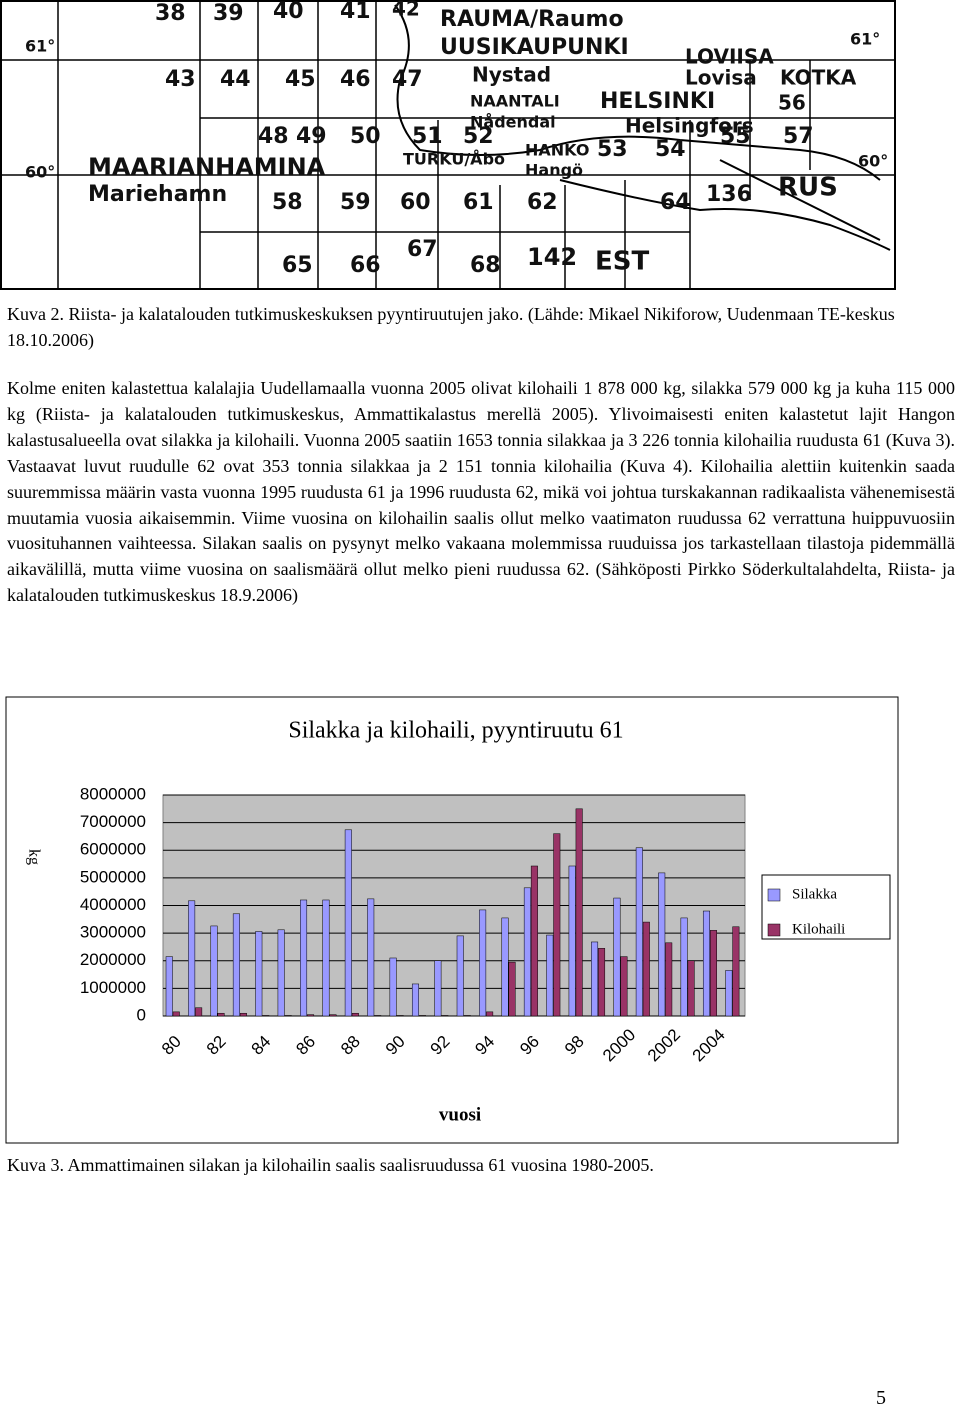 This screenshot has width=960, height=1412. What do you see at coordinates (228, 13) in the screenshot?
I see `map-label: 39` at bounding box center [228, 13].